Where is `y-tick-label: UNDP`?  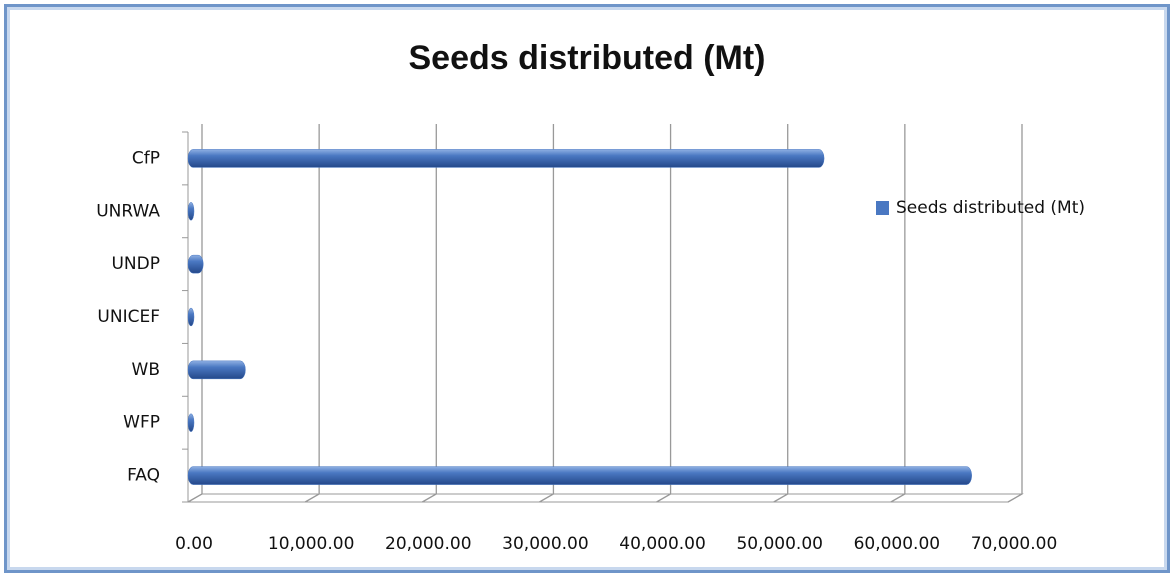
y-tick-label: UNDP is located at coordinates (135, 264).